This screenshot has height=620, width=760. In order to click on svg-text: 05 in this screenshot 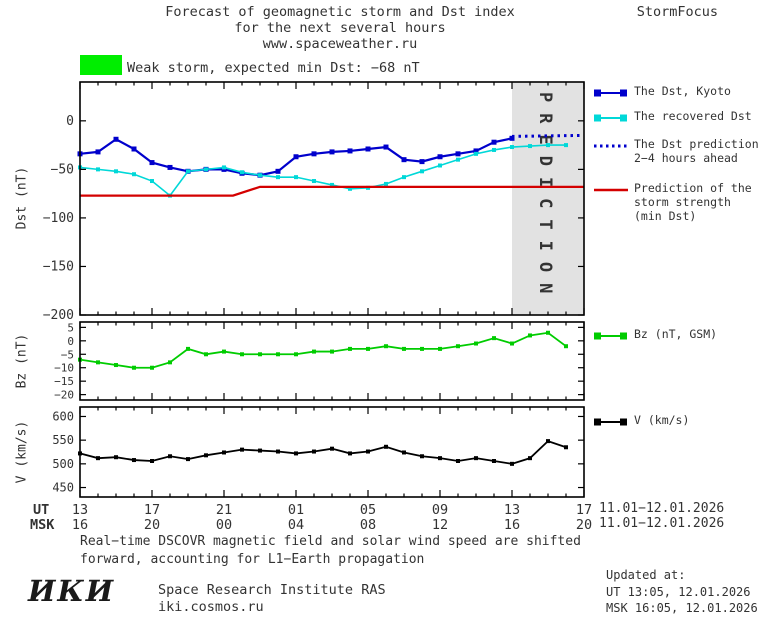, I will do `click(368, 510)`.